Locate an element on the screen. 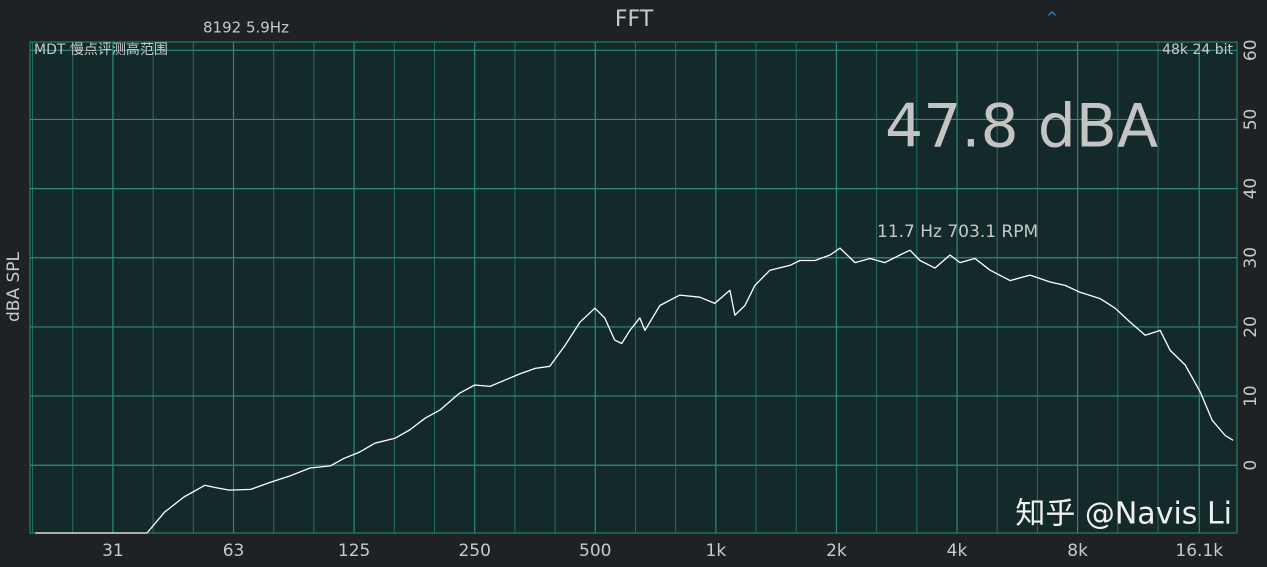  format-label: 48k 24 bit is located at coordinates (1197, 50).